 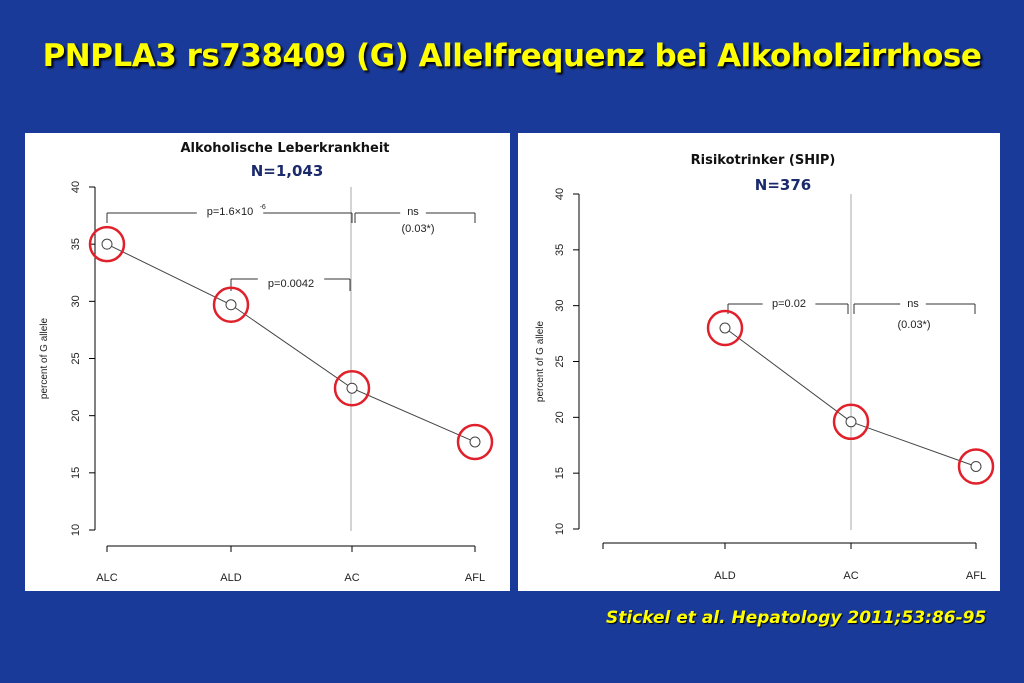 What do you see at coordinates (106, 578) in the screenshot?
I see `x-tick-label: ALC` at bounding box center [106, 578].